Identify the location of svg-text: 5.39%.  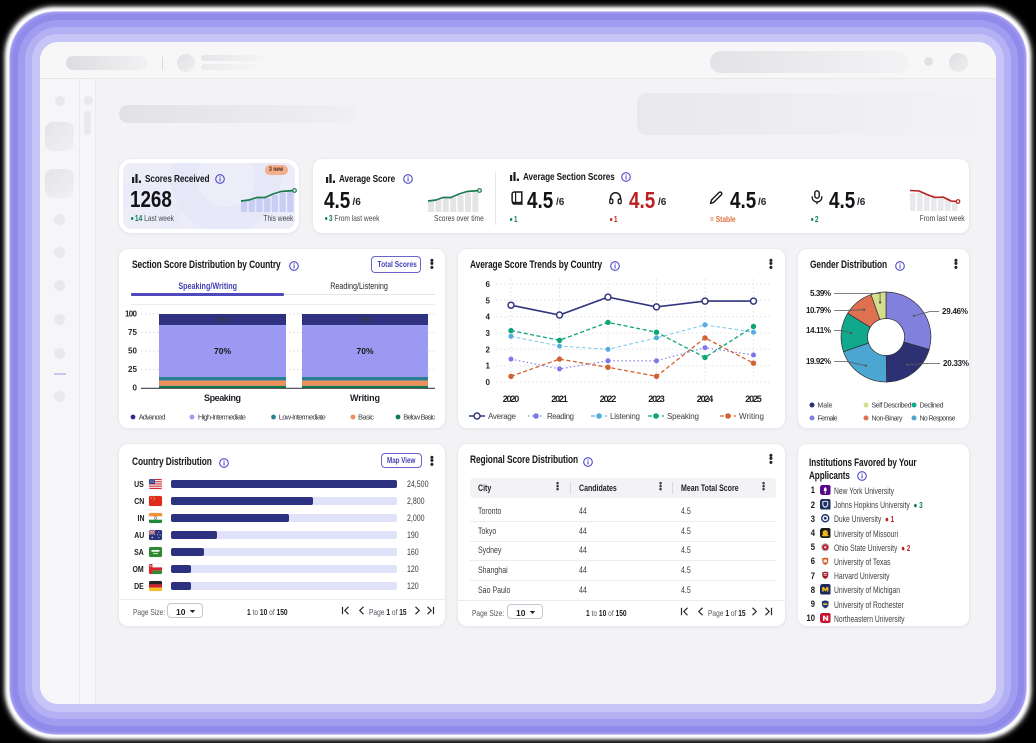
(820, 293).